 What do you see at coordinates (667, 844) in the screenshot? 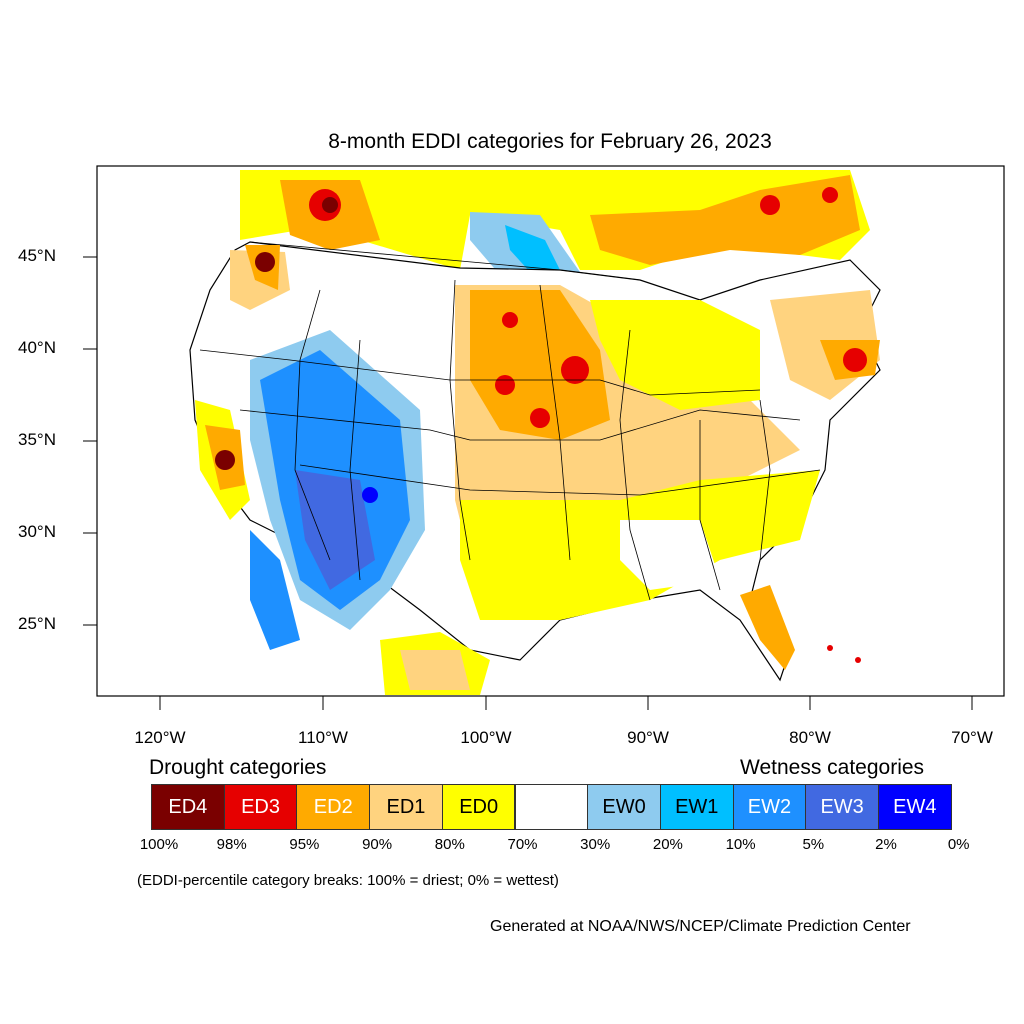
I see `break-label: 20%` at bounding box center [667, 844].